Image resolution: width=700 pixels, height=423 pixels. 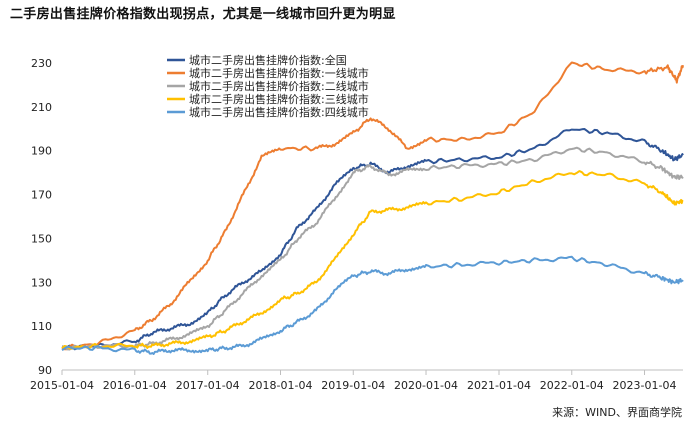 What do you see at coordinates (645, 385) in the screenshot?
I see `x-tick-label: 2023-01-04` at bounding box center [645, 385].